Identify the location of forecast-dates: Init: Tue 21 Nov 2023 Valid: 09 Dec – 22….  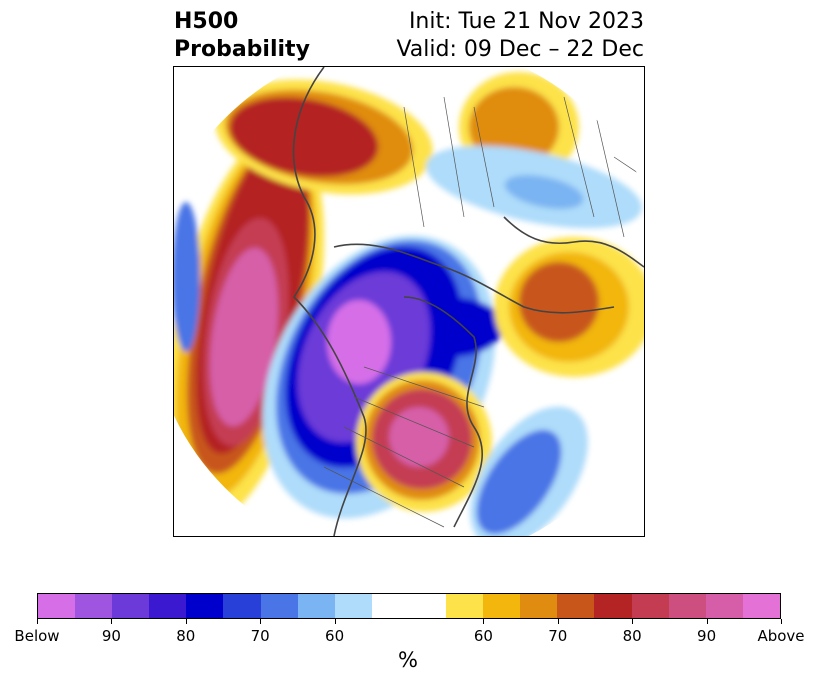
(520, 36).